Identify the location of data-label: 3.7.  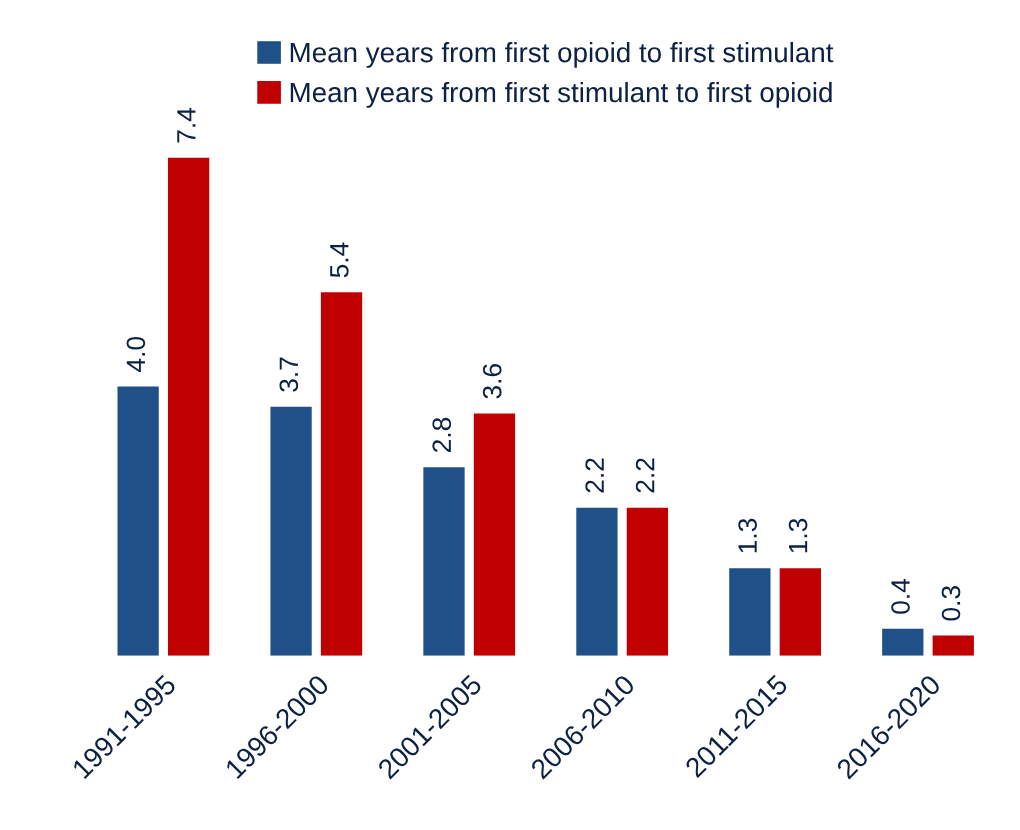
(289, 374).